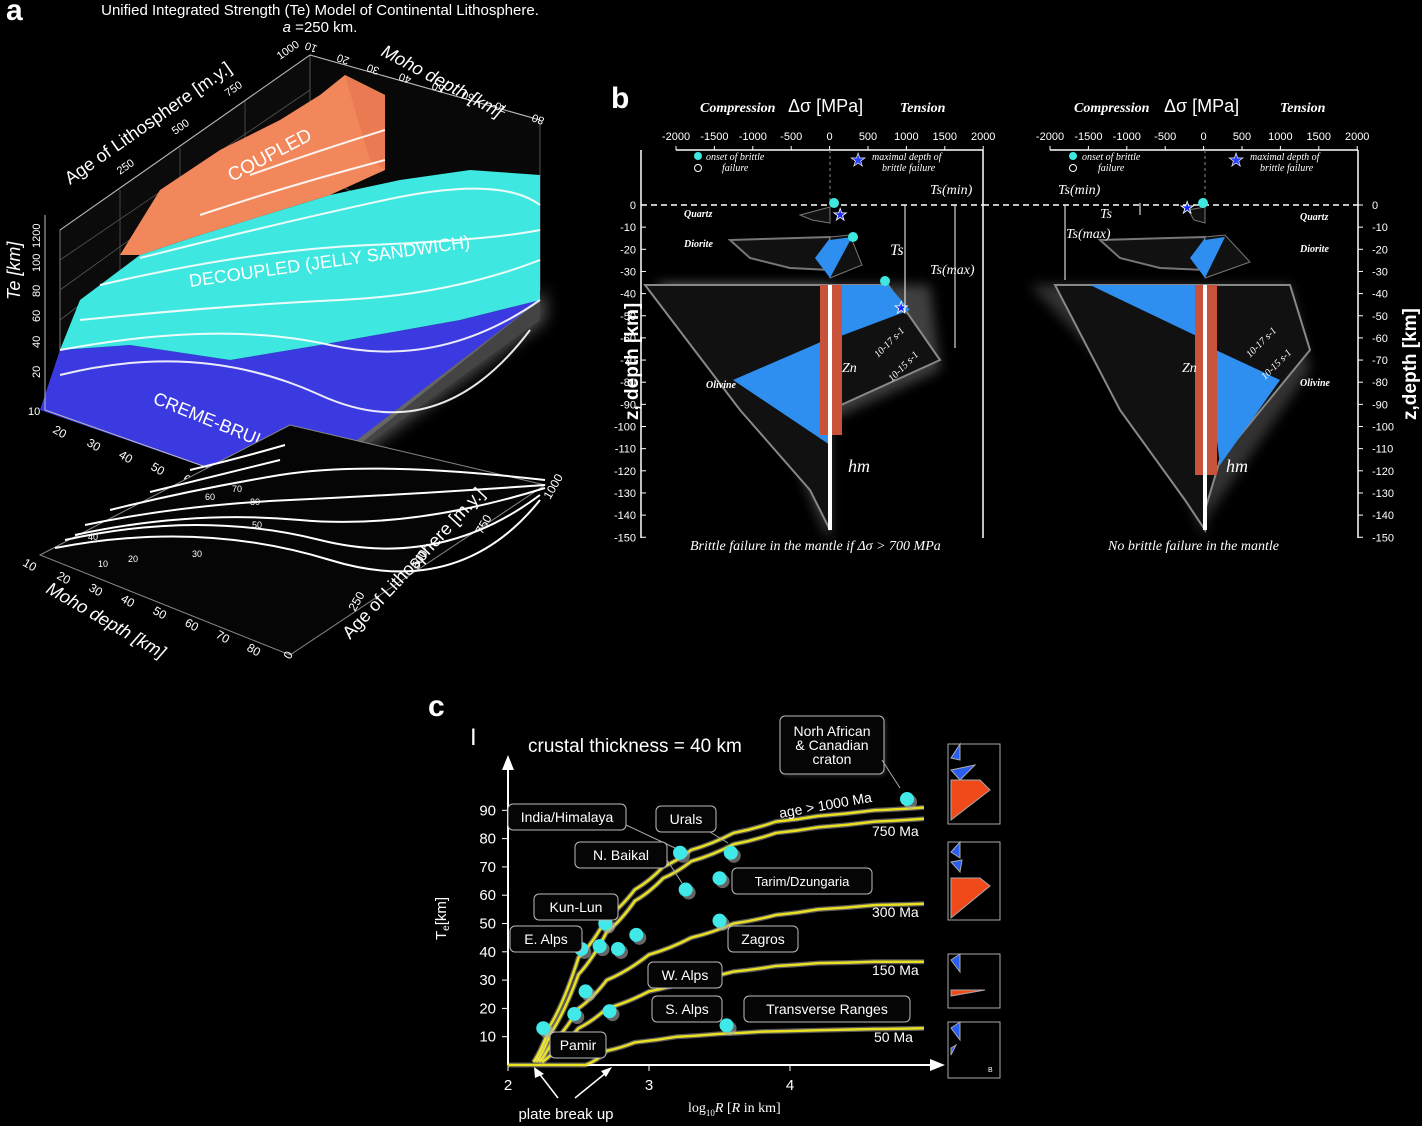 This screenshot has width=1422, height=1126. What do you see at coordinates (501, 106) in the screenshot?
I see `moho-tick-top: 70` at bounding box center [501, 106].